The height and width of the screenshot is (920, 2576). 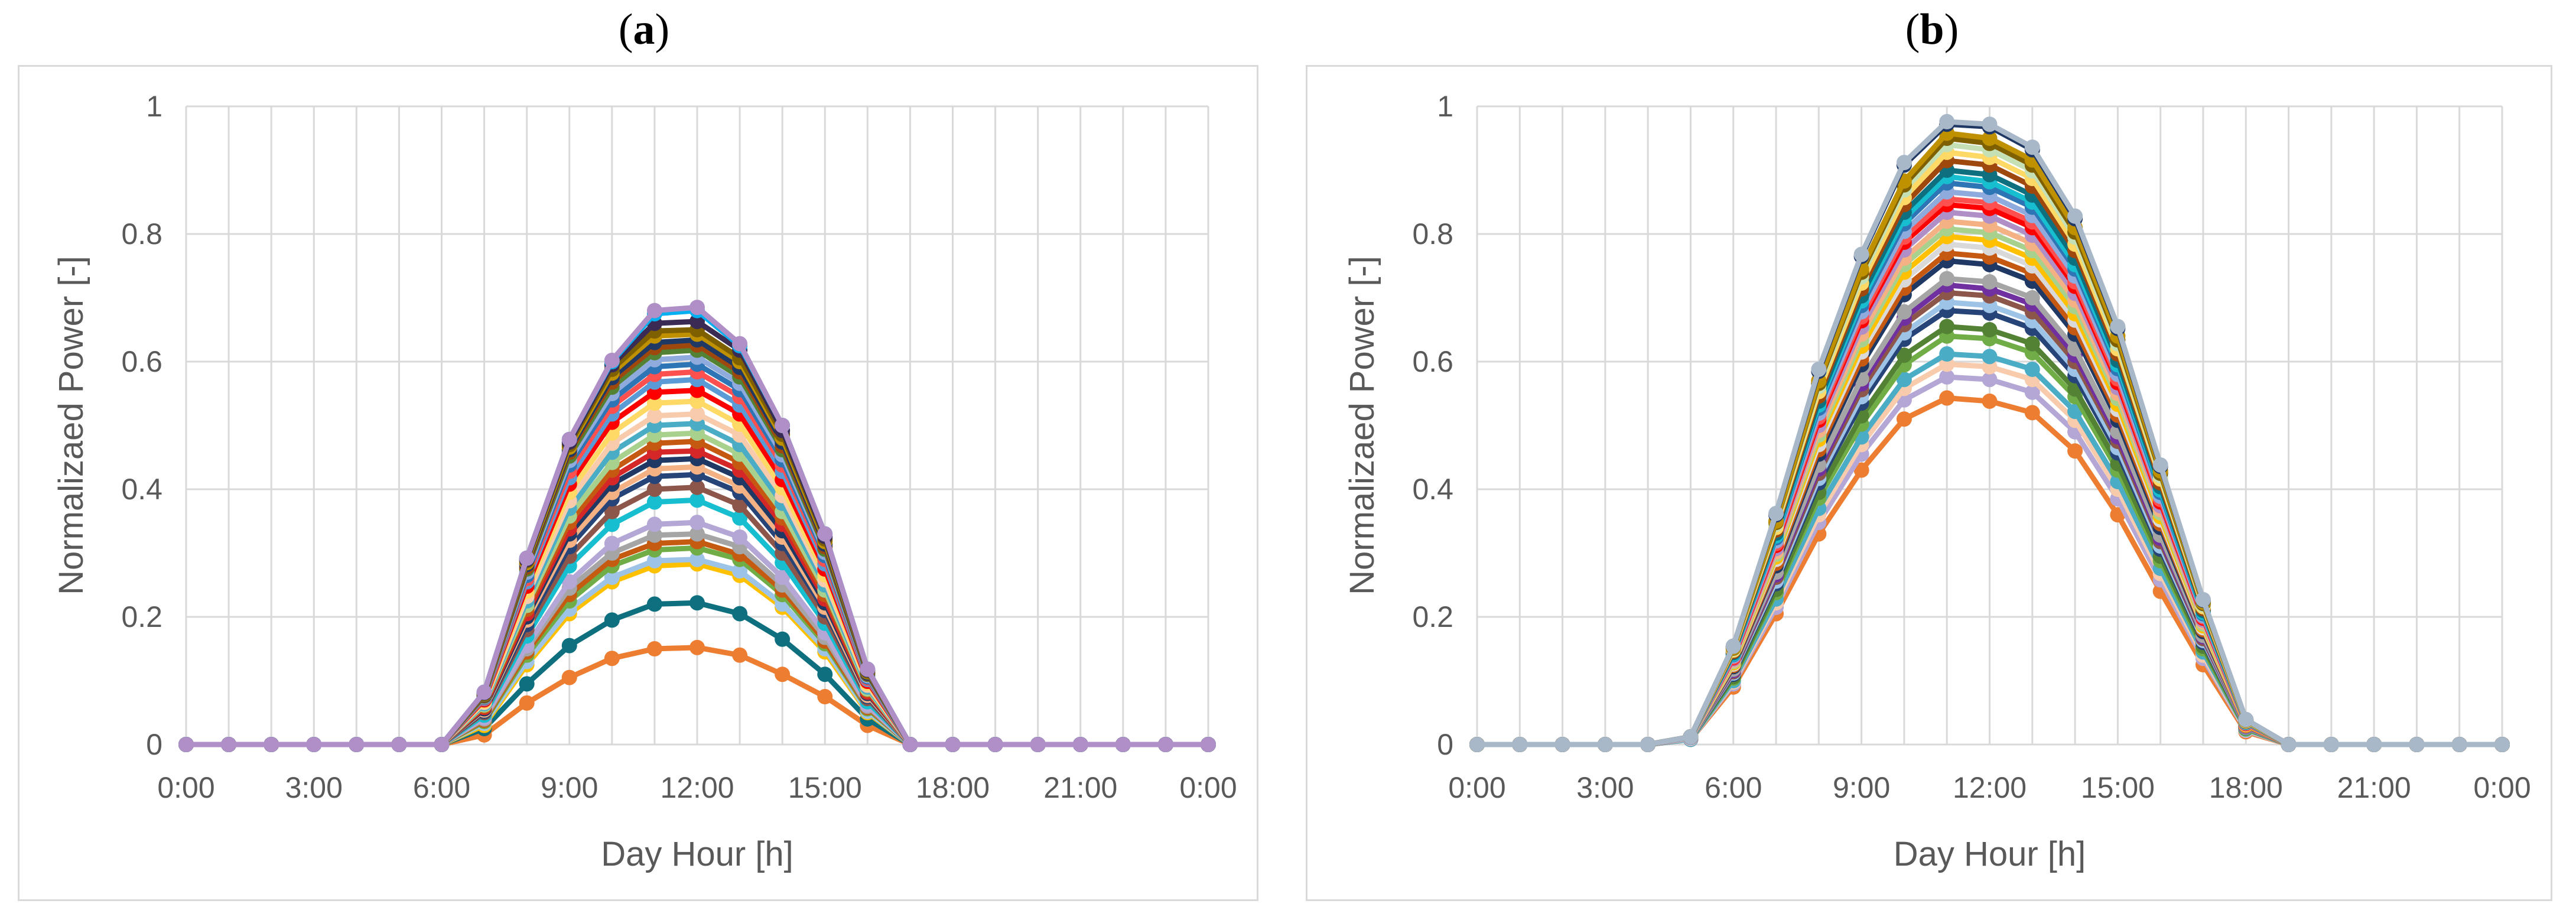 What do you see at coordinates (697, 854) in the screenshot?
I see `x-axis-title: Day Hour [h]` at bounding box center [697, 854].